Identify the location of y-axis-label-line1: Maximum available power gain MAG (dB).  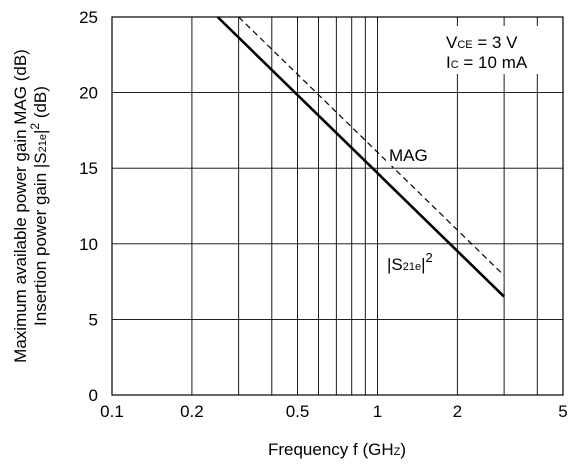
(20, 206).